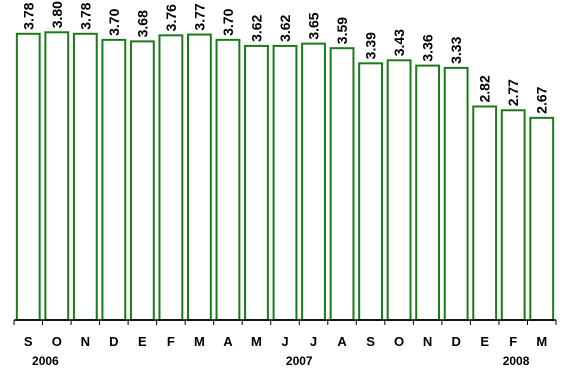  I want to click on value-label: 2.77, so click(513, 92).